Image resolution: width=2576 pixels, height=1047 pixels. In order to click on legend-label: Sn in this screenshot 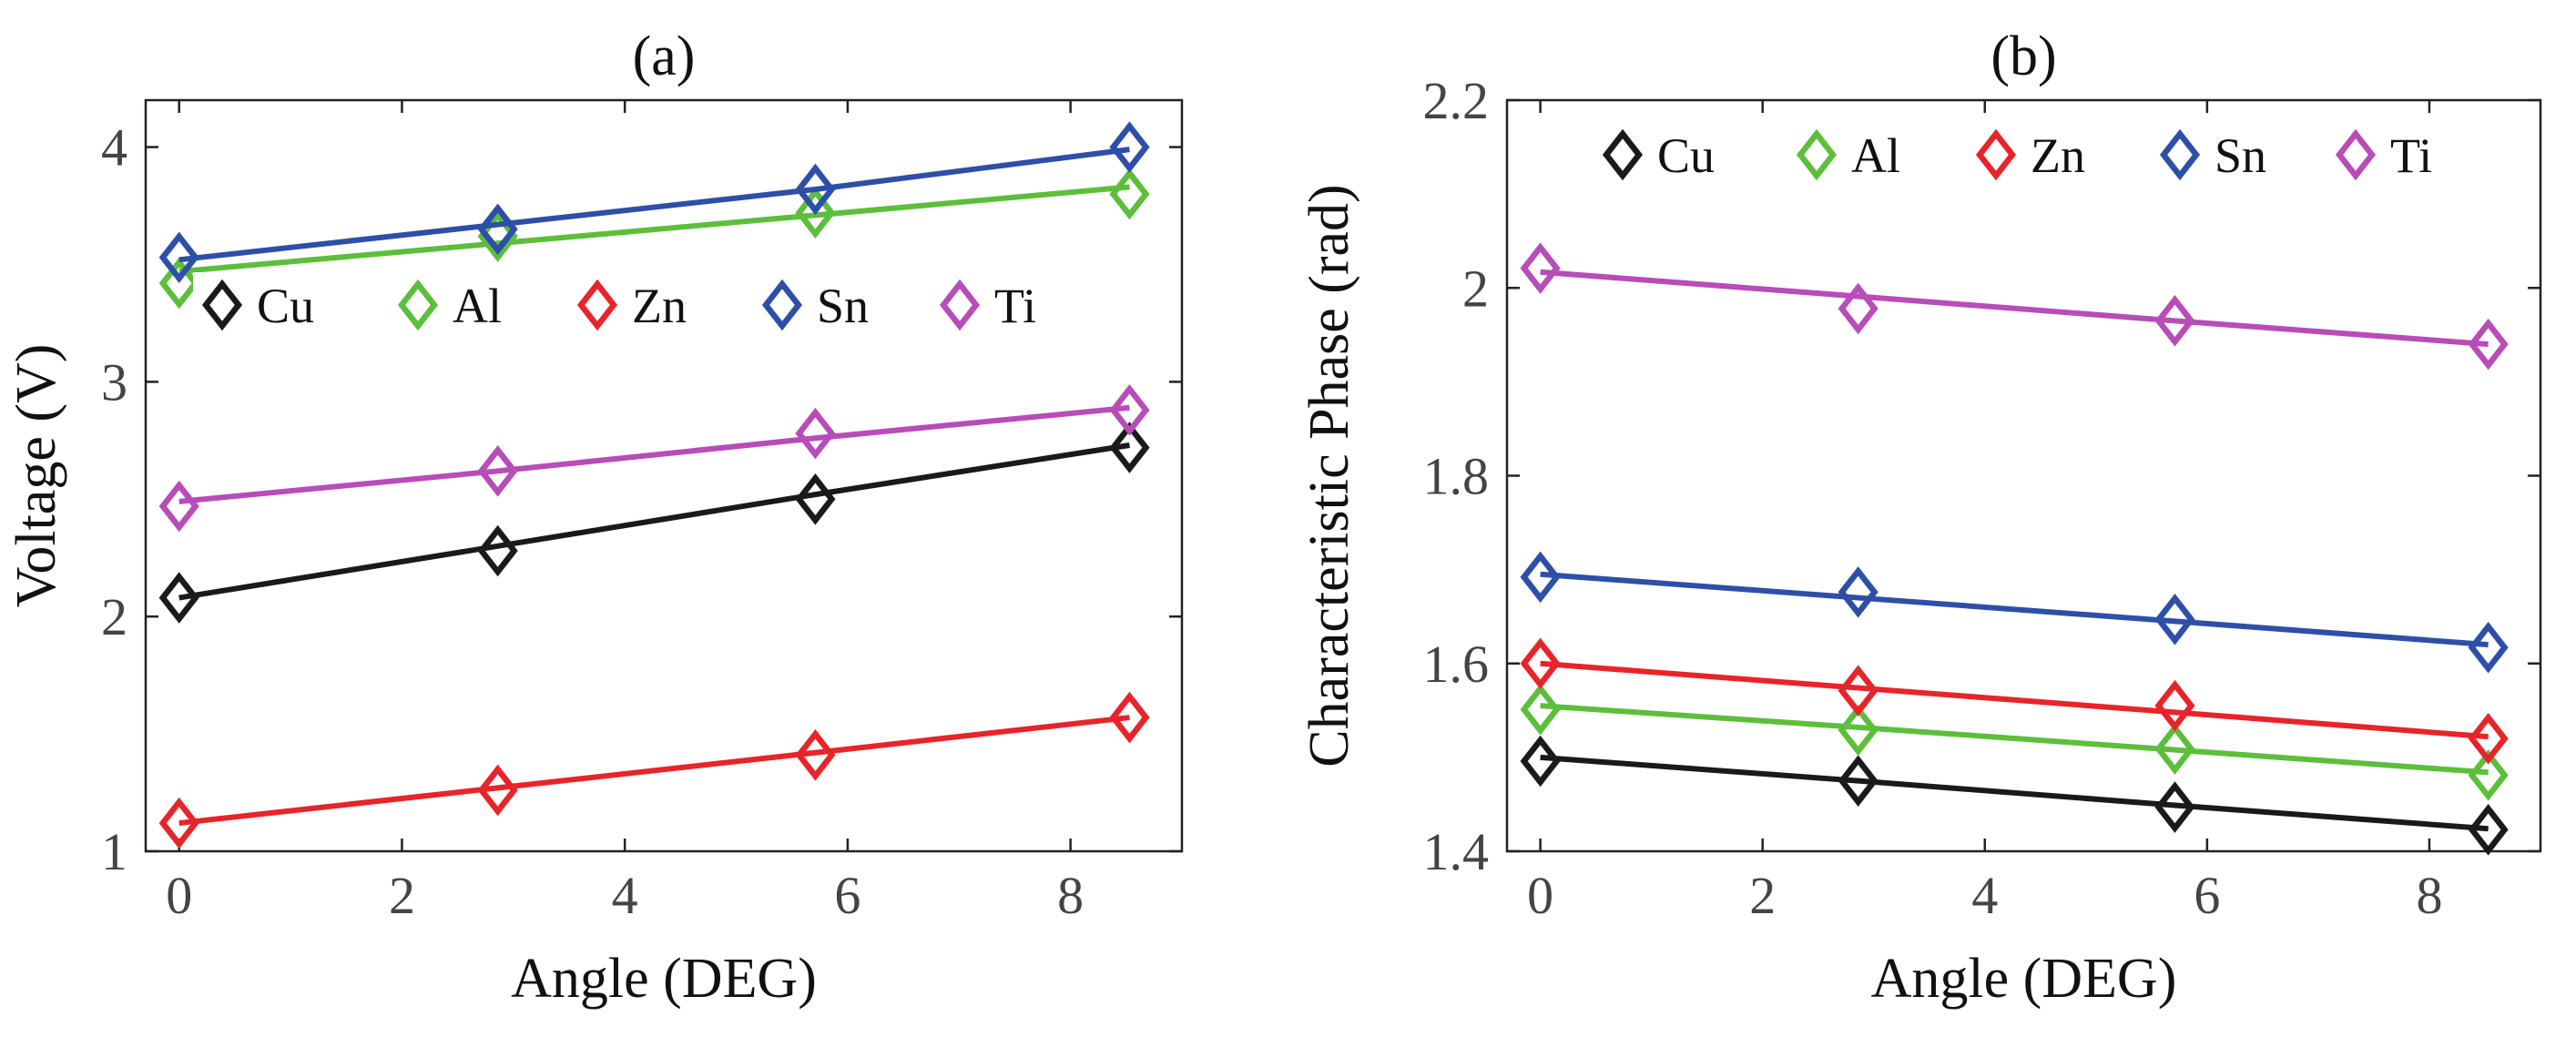, I will do `click(843, 306)`.